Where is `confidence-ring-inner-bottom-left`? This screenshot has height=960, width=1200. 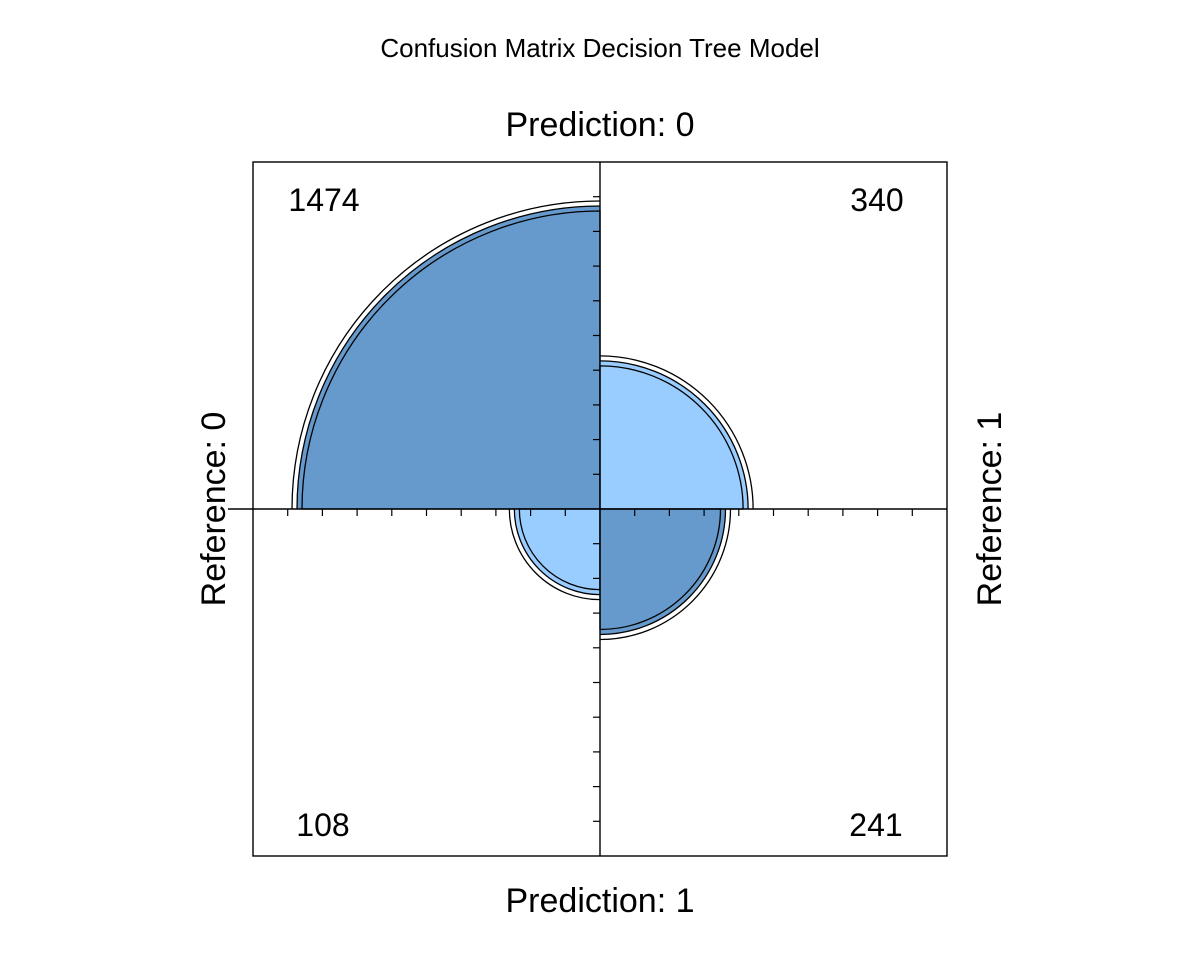
confidence-ring-inner-bottom-left is located at coordinates (557, 552).